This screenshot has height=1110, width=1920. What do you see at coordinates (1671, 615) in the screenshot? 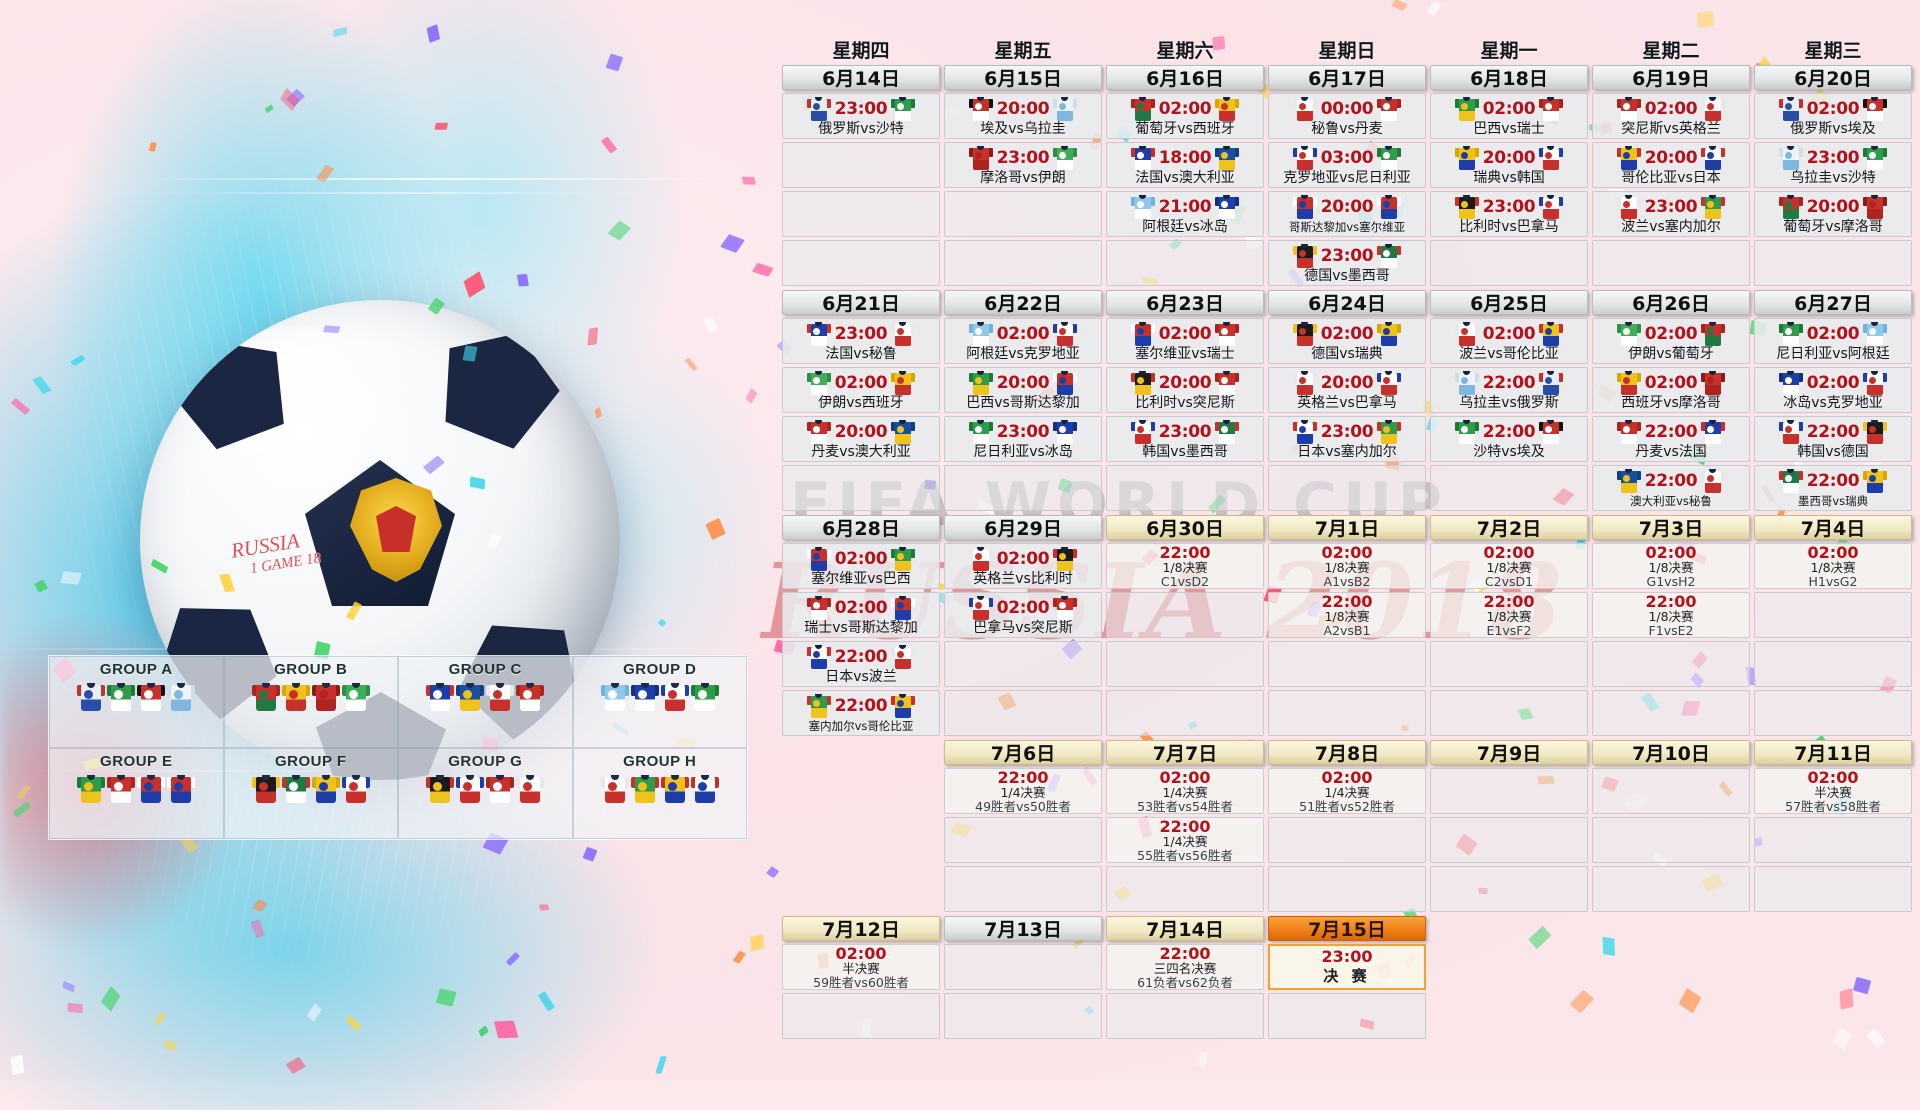
I see `knockout-match-card: 22:00 1/8决赛 F1vsE2` at bounding box center [1671, 615].